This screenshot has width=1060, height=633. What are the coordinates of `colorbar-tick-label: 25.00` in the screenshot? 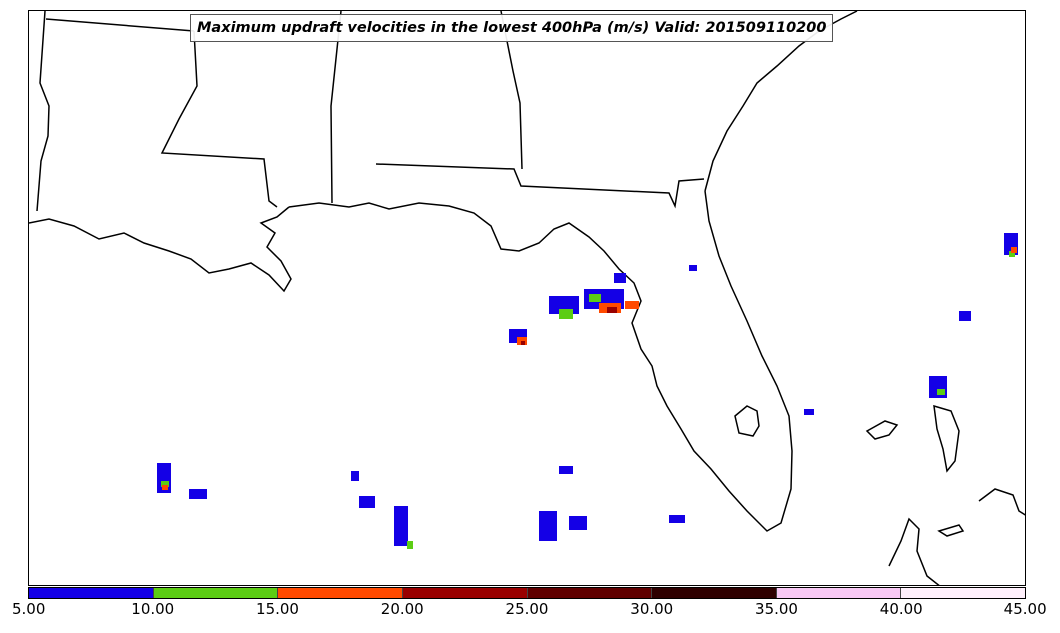 It's located at (527, 609).